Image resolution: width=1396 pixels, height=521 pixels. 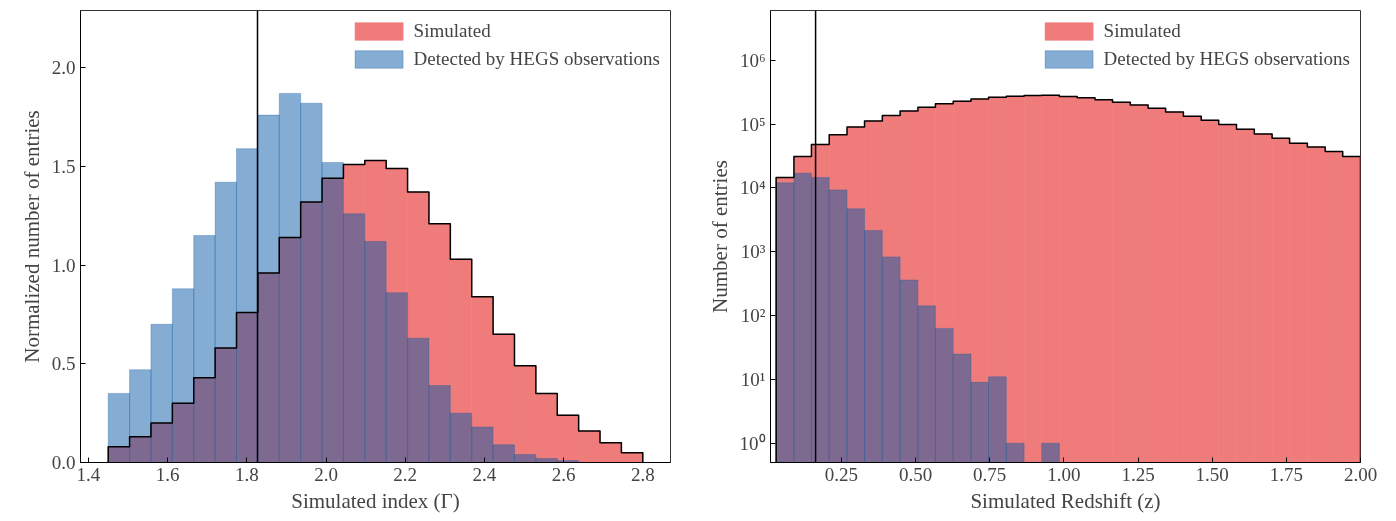 What do you see at coordinates (63, 364) in the screenshot?
I see `y-tick-label: 0.5` at bounding box center [63, 364].